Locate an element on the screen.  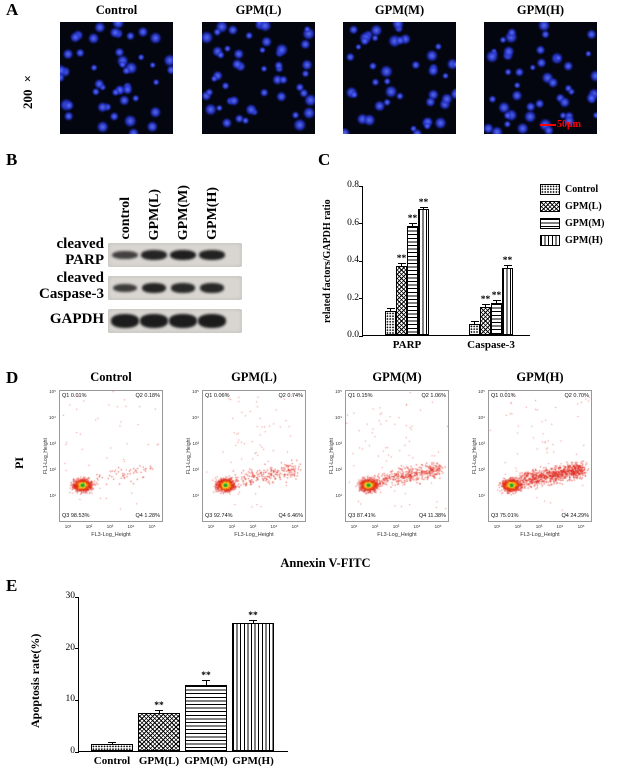
quadrant-q2-label: Q2 0.18% is located at coordinates (147, 396).